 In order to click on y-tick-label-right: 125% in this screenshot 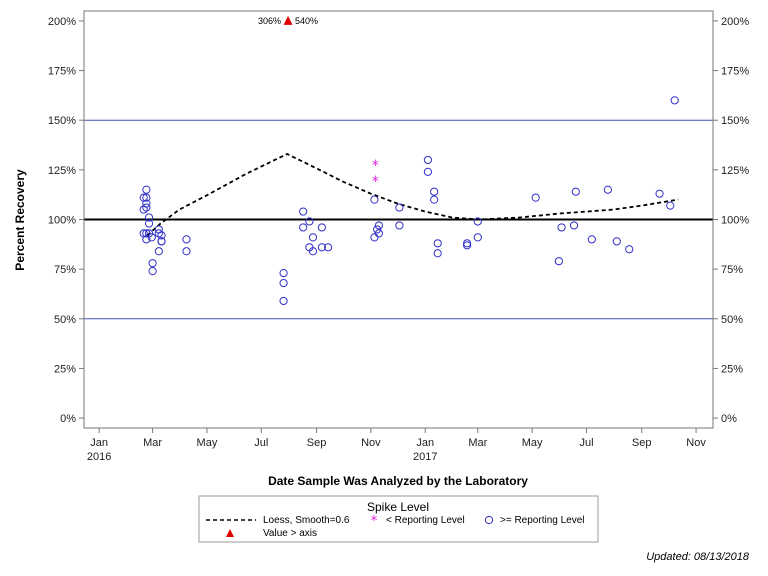, I will do `click(735, 171)`.